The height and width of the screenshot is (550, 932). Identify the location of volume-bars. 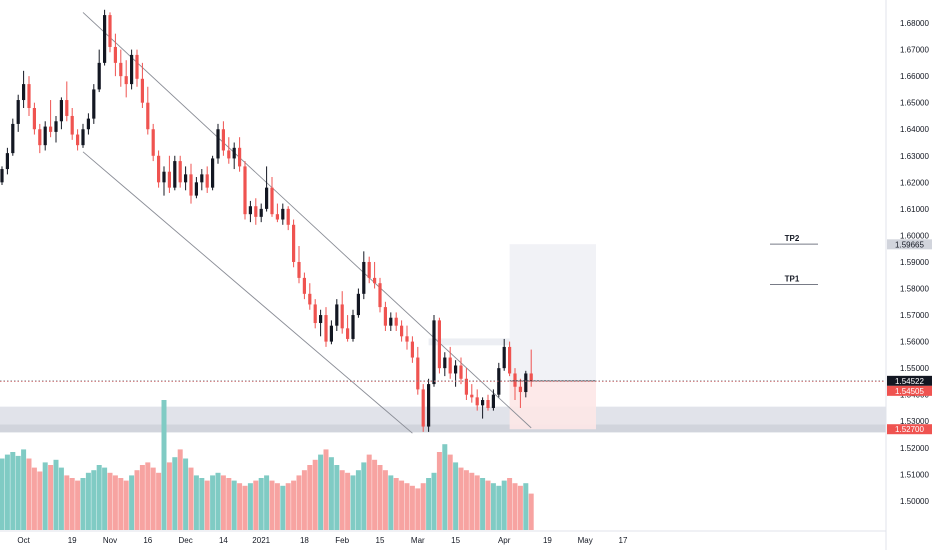
(267, 465).